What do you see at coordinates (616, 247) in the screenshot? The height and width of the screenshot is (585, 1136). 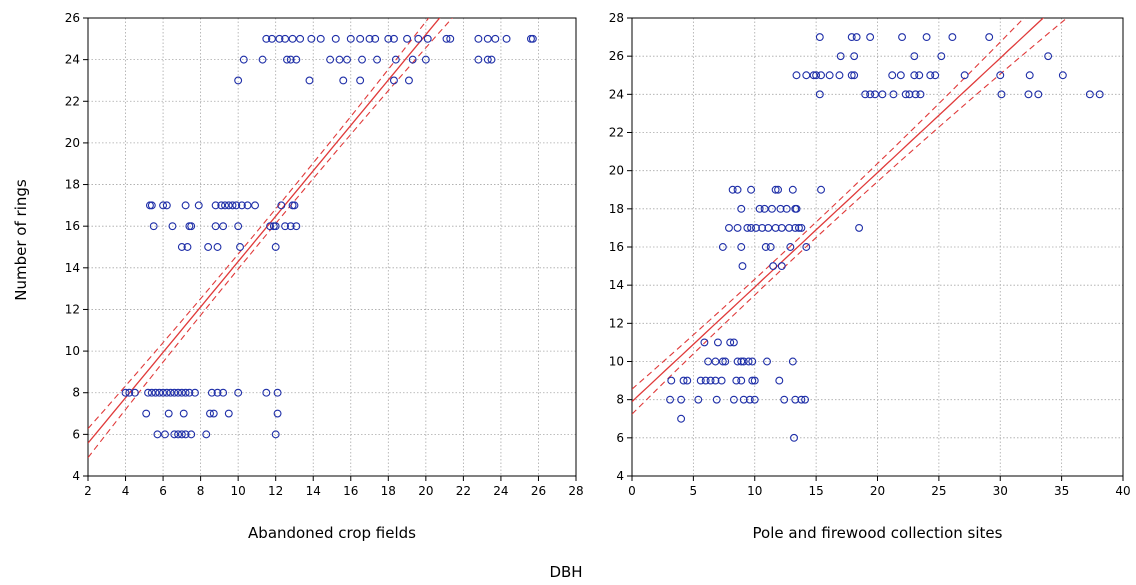 I see `y-tick-label: 16` at bounding box center [616, 247].